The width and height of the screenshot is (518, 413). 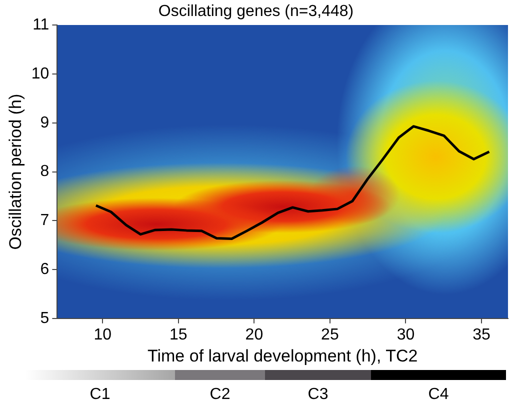 What do you see at coordinates (45, 221) in the screenshot?
I see `y-tick-label: 7` at bounding box center [45, 221].